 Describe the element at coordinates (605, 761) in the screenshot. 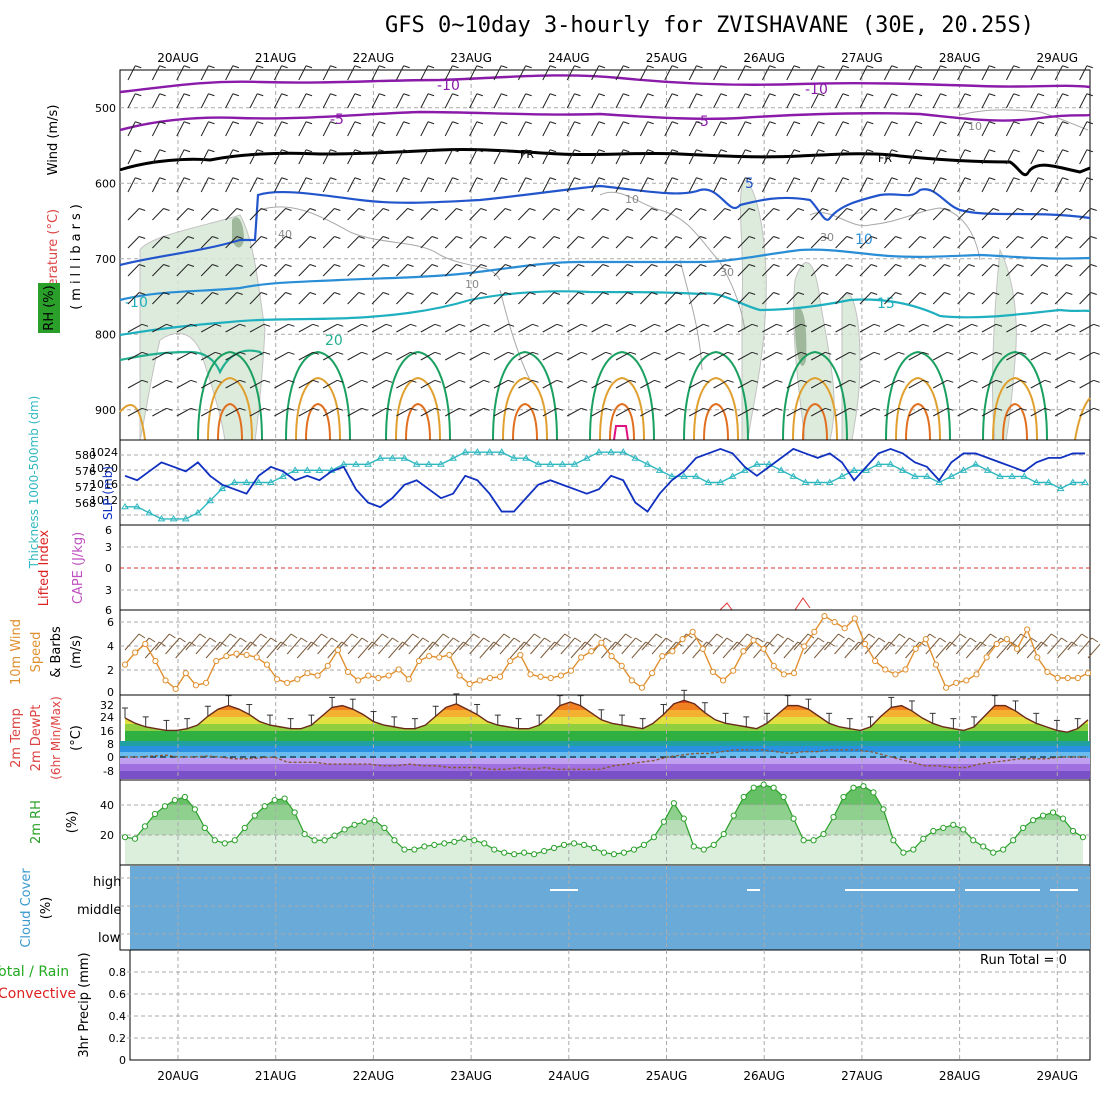

I see `temp-band-m4` at that location.